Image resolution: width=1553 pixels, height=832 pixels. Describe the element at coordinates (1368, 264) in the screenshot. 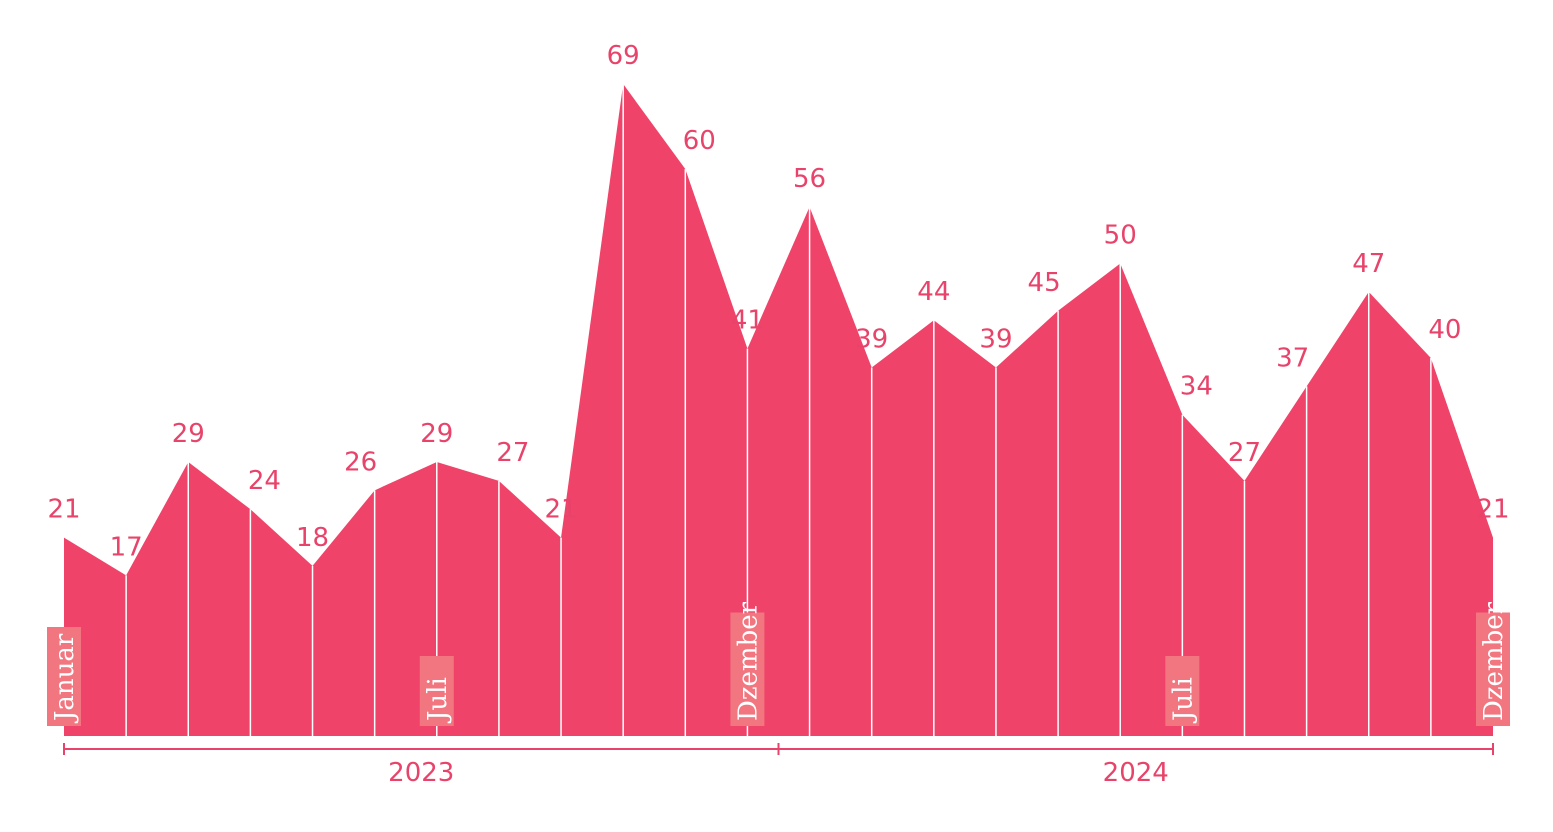

I see `data-label: 47` at that location.